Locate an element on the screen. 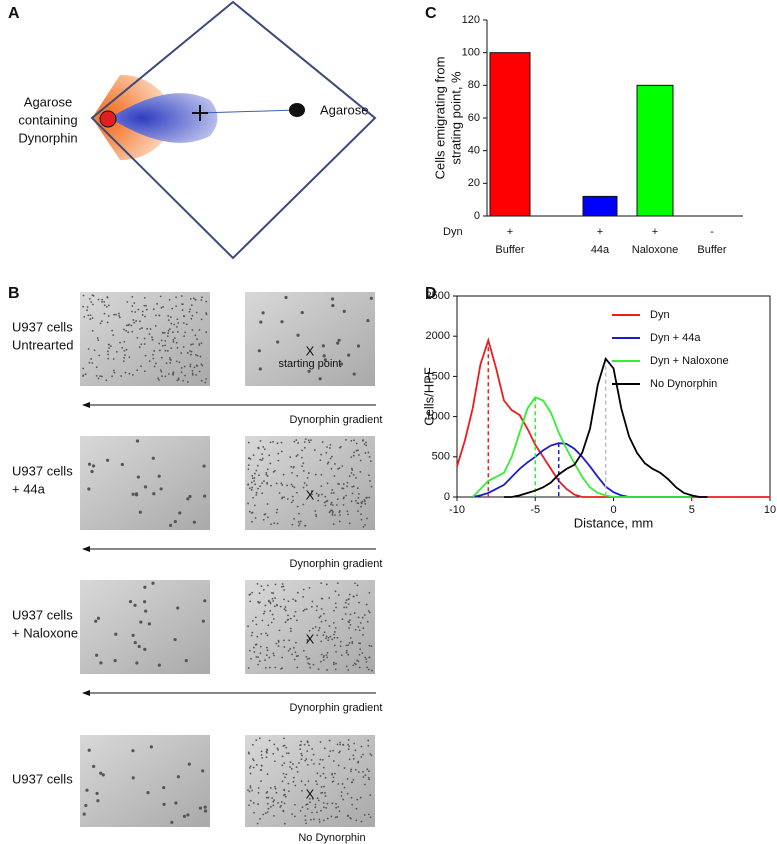  start-marker: X is located at coordinates (310, 638).